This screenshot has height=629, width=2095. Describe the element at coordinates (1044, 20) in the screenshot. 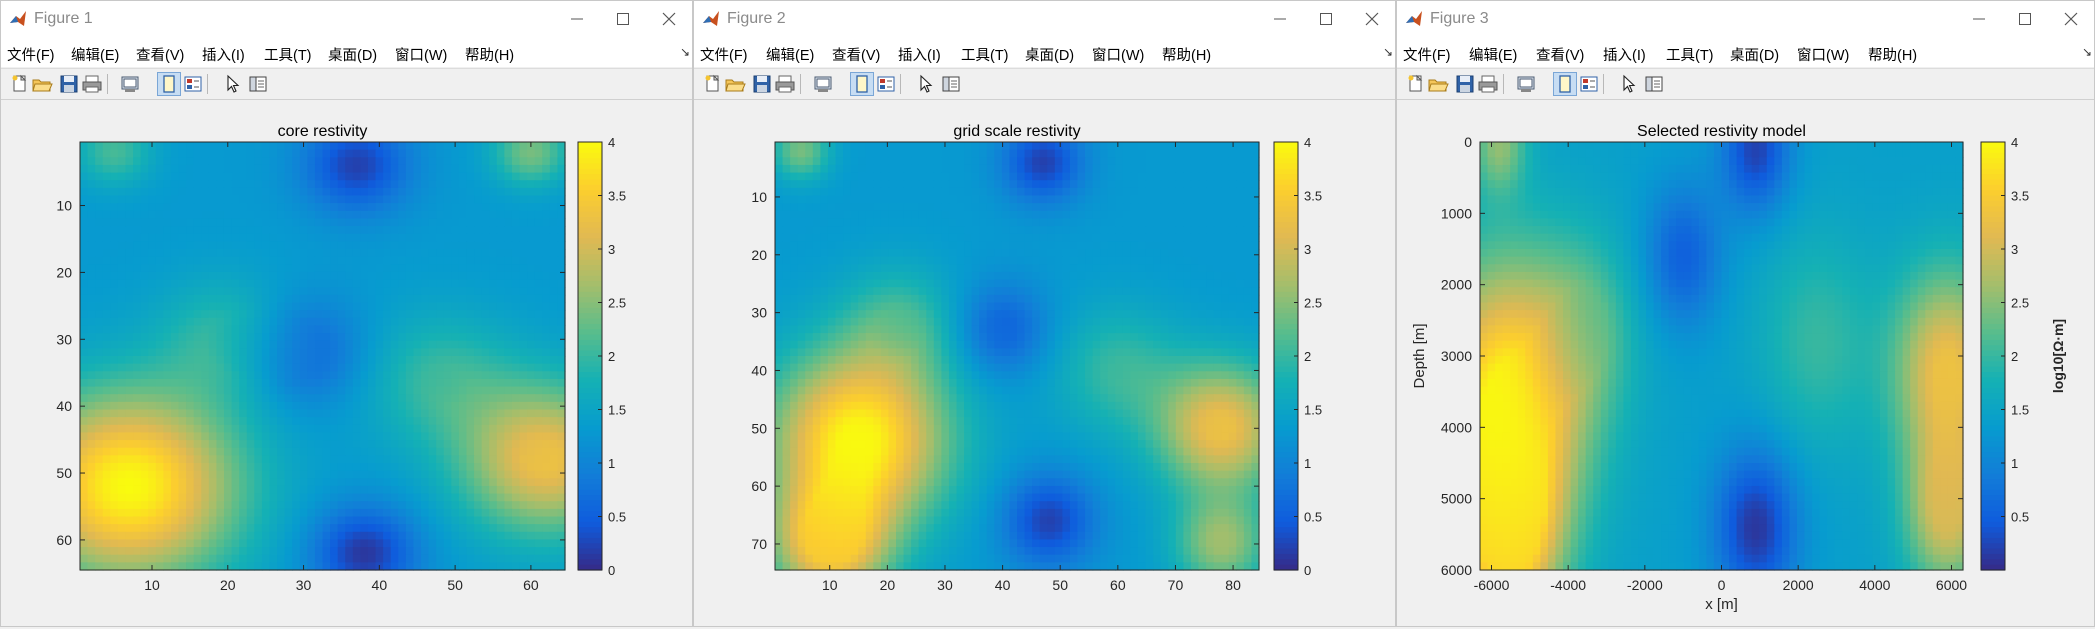

I see `title-bar: Figure 2` at that location.